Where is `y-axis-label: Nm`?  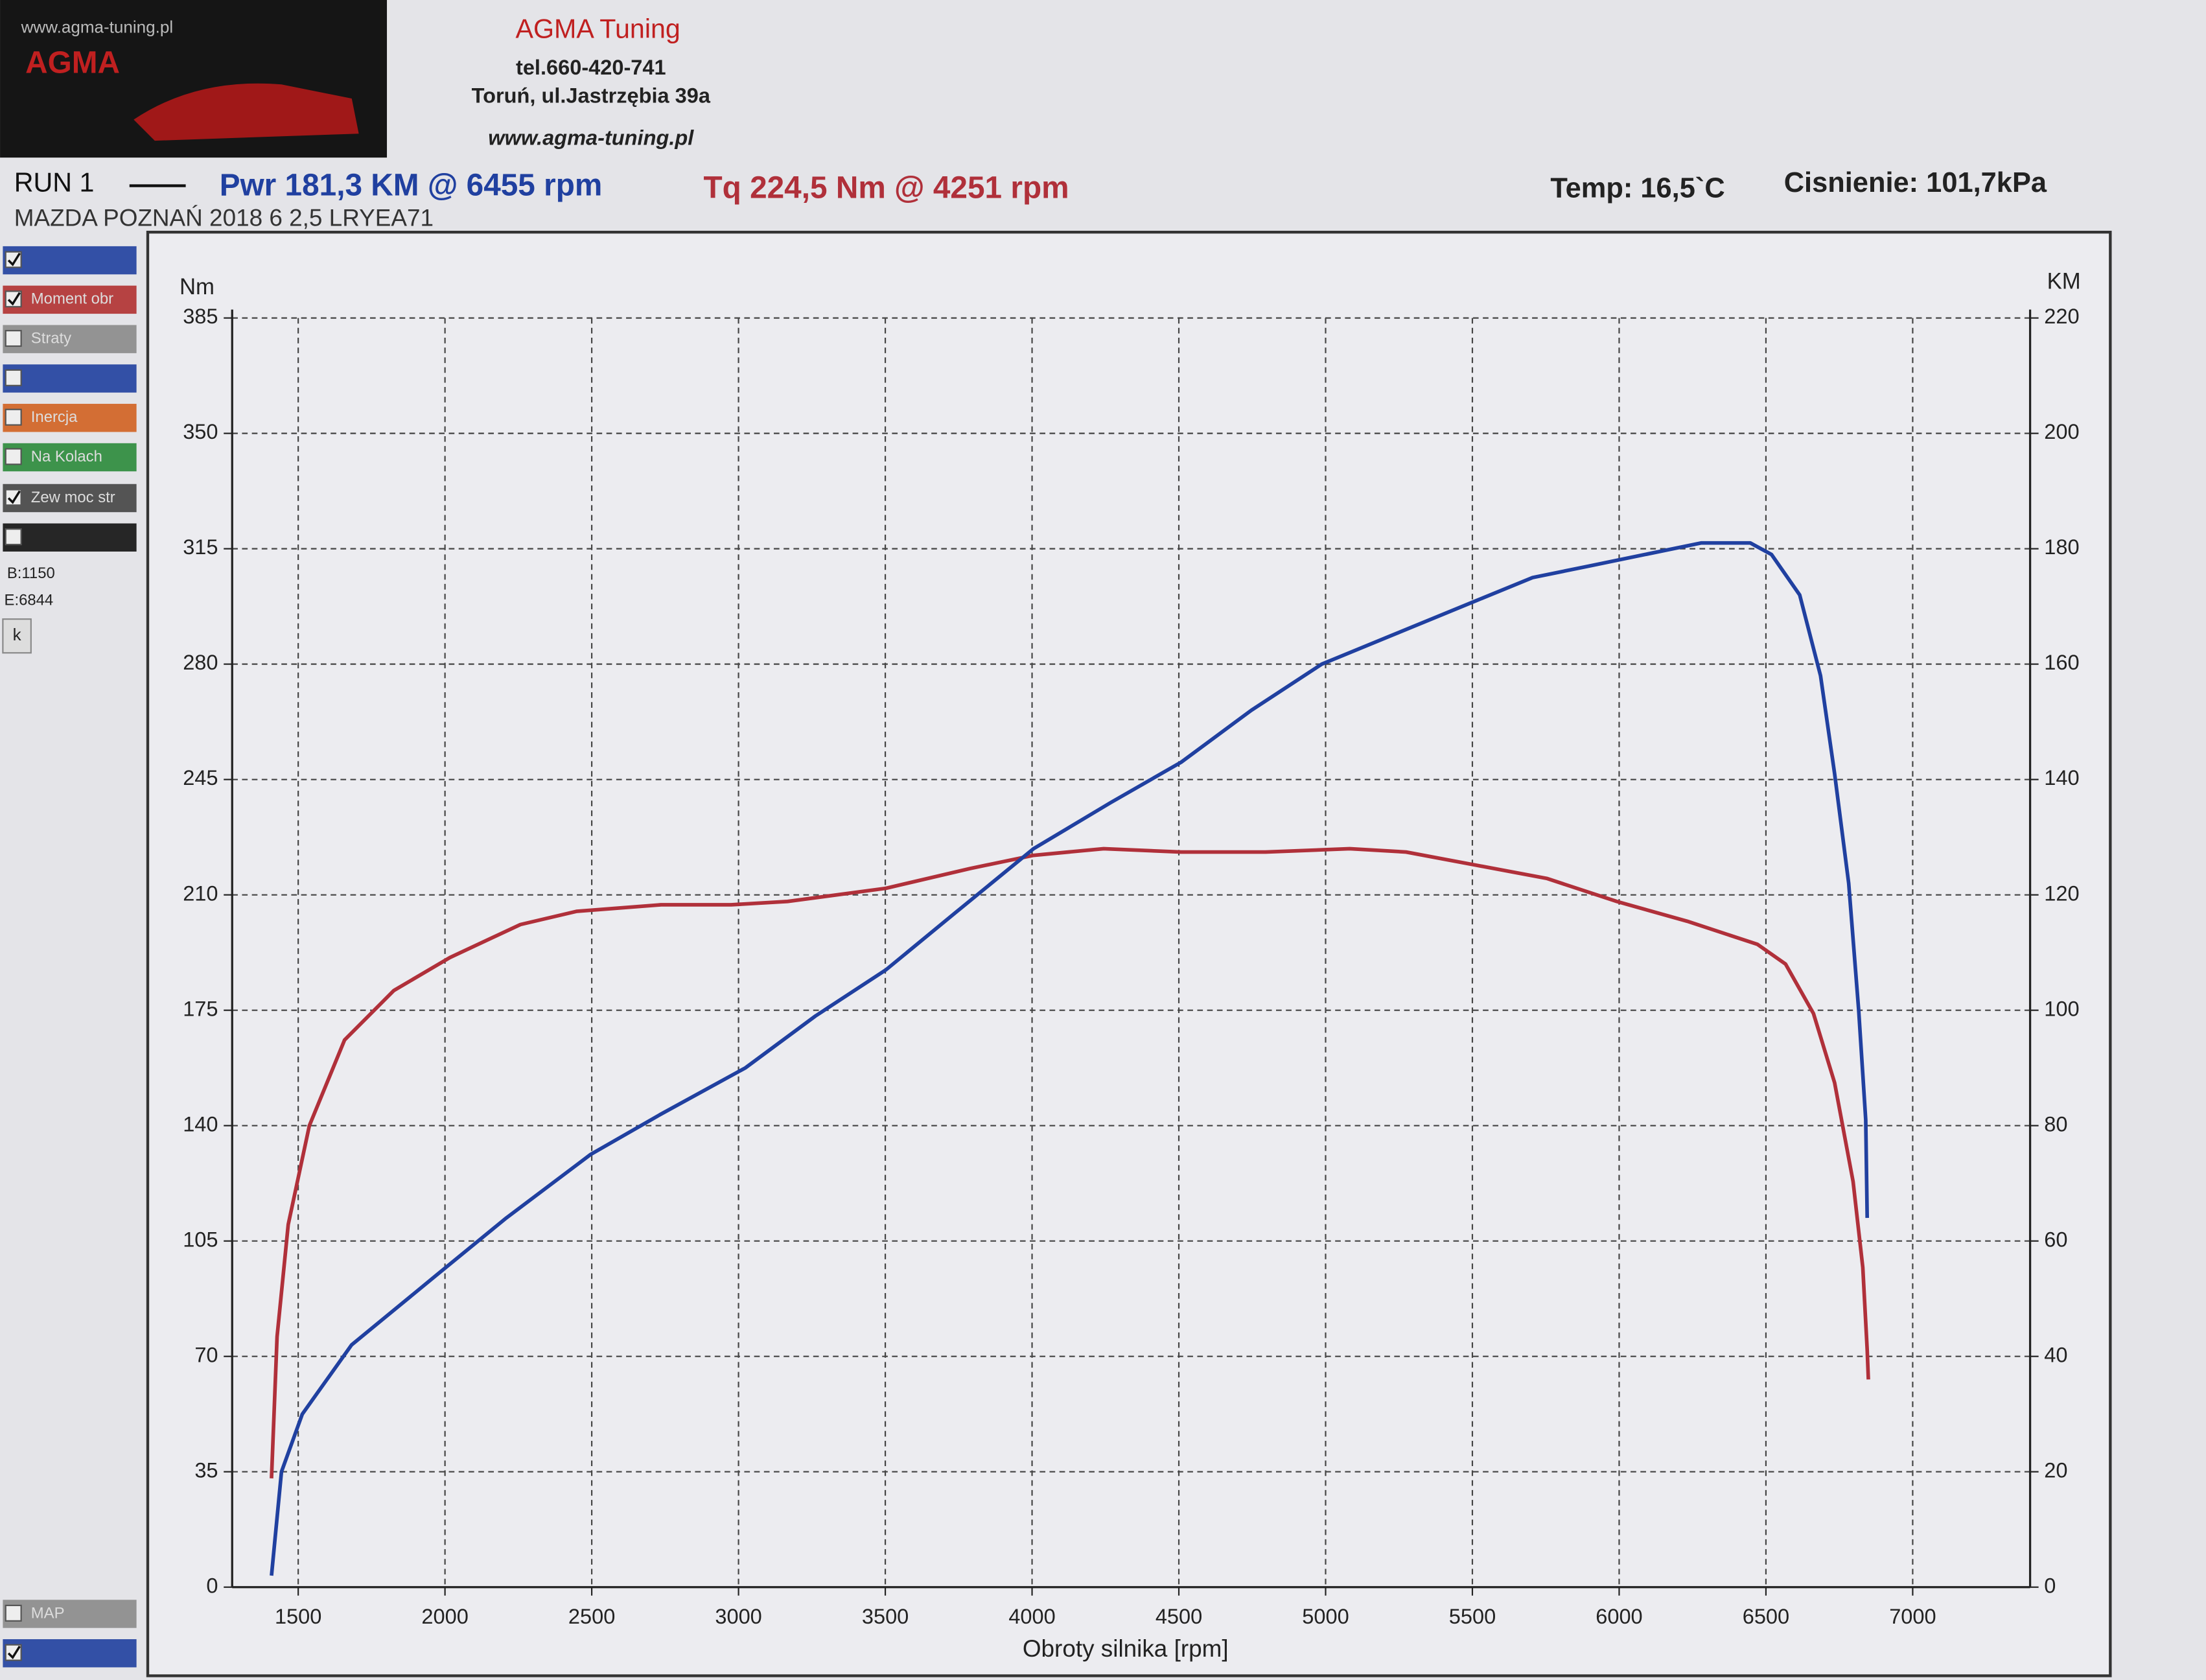 y-axis-label: Nm is located at coordinates (197, 287).